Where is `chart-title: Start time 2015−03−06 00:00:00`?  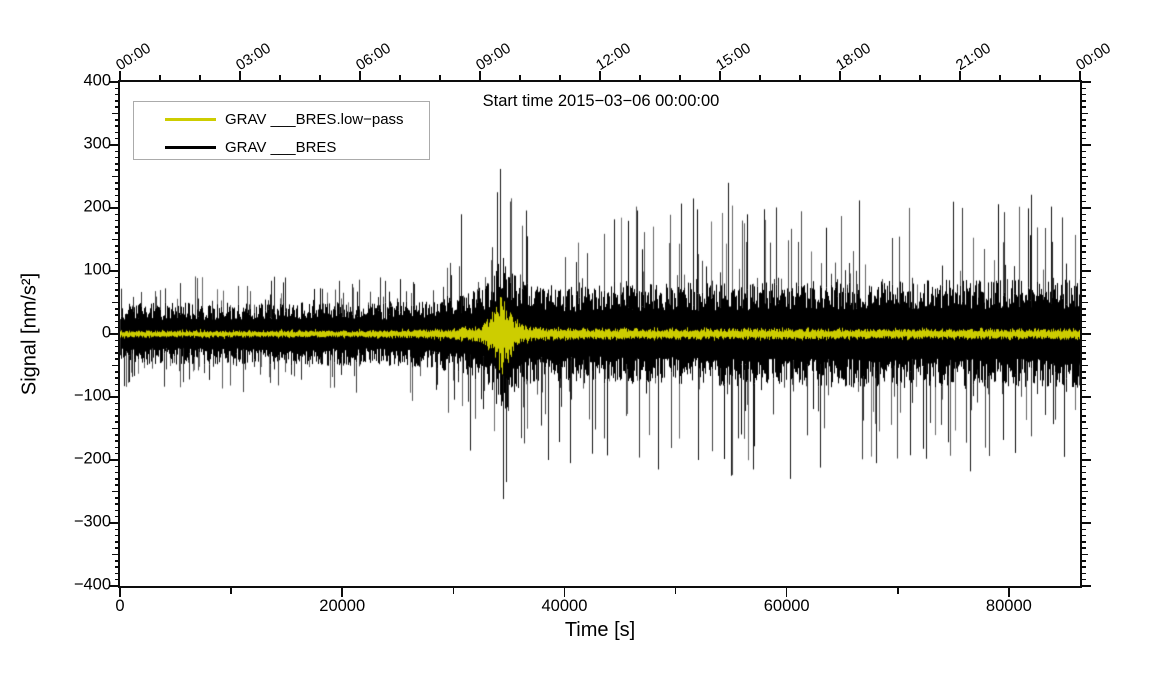
chart-title: Start time 2015−03−06 00:00:00 is located at coordinates (601, 101).